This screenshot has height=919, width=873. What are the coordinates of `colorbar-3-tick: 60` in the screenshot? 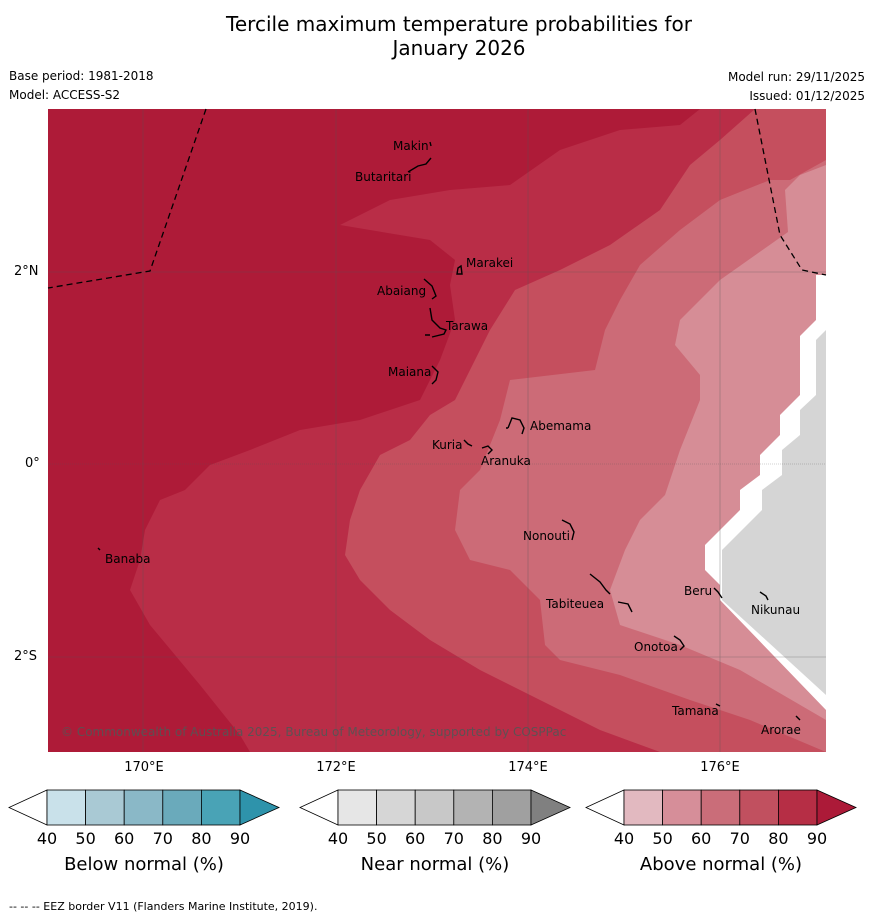 It's located at (701, 838).